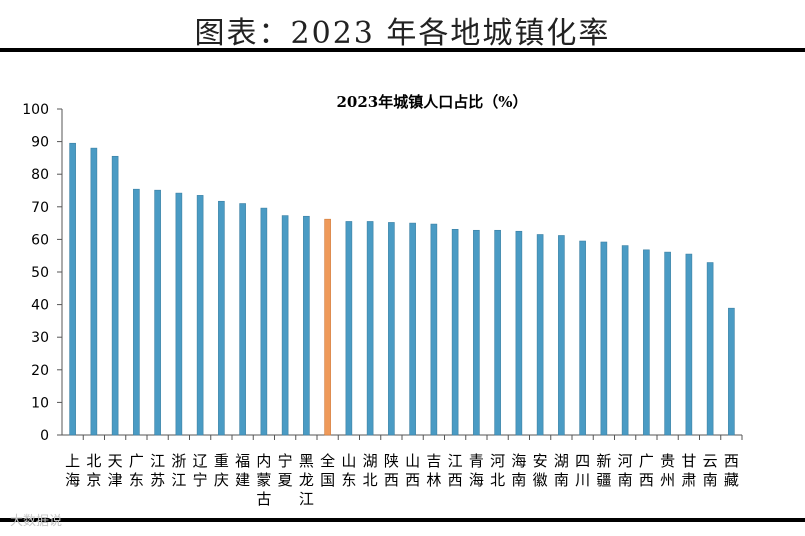 The height and width of the screenshot is (536, 805). Describe the element at coordinates (731, 470) in the screenshot. I see `x-category-label: 西藏` at that location.